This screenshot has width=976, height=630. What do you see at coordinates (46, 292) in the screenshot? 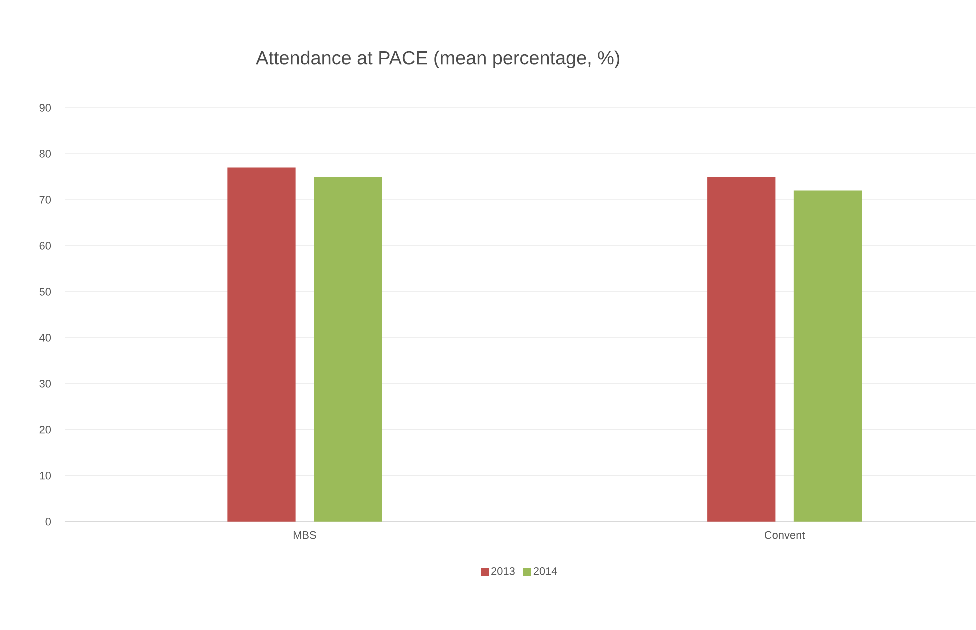
I see `y-tick-label: 50` at bounding box center [46, 292].